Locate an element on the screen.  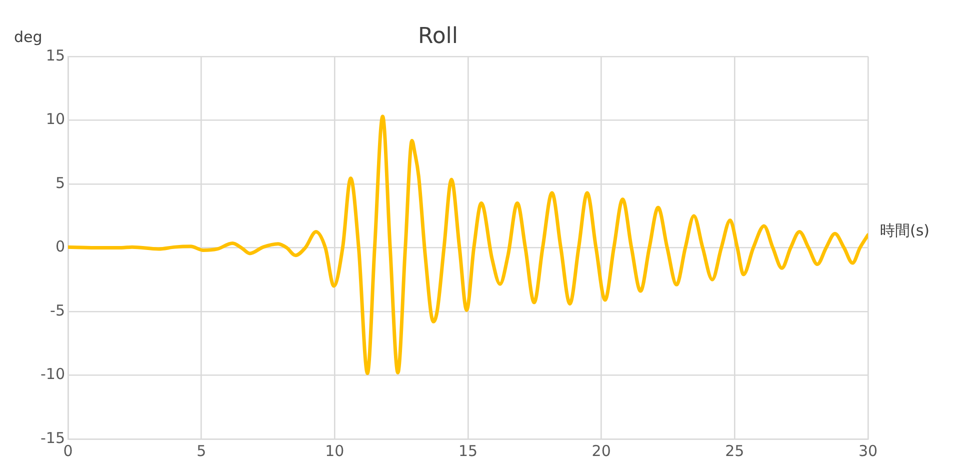
y-tick-label: 5 is located at coordinates (60, 183).